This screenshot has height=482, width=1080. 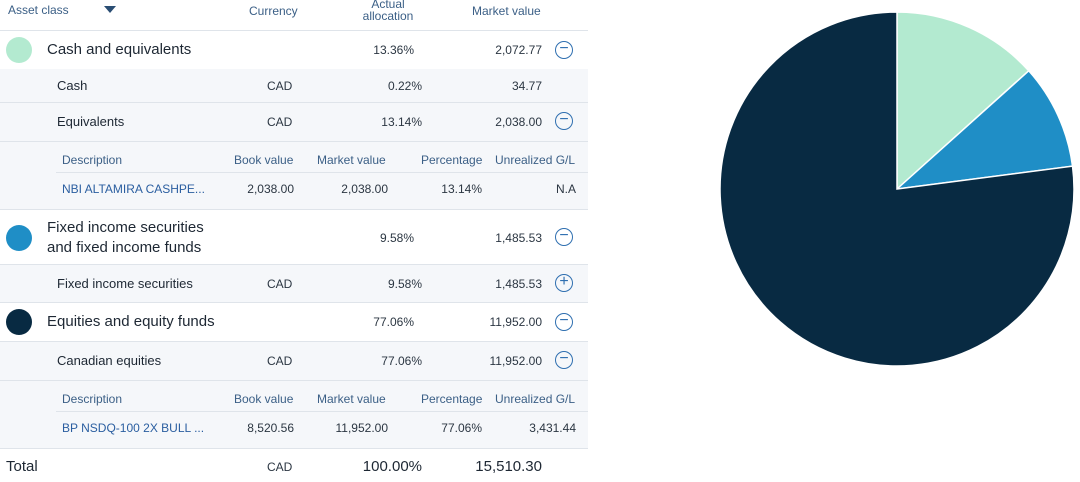 What do you see at coordinates (392, 466) in the screenshot?
I see `total-allocation: 100.00%` at bounding box center [392, 466].